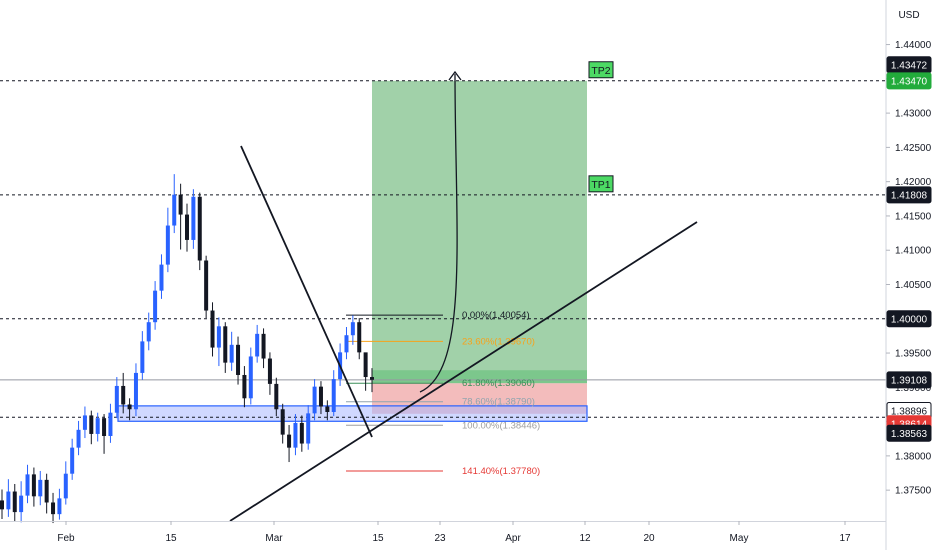 Image resolution: width=932 pixels, height=555 pixels. I want to click on time-tick-label: 17, so click(845, 538).